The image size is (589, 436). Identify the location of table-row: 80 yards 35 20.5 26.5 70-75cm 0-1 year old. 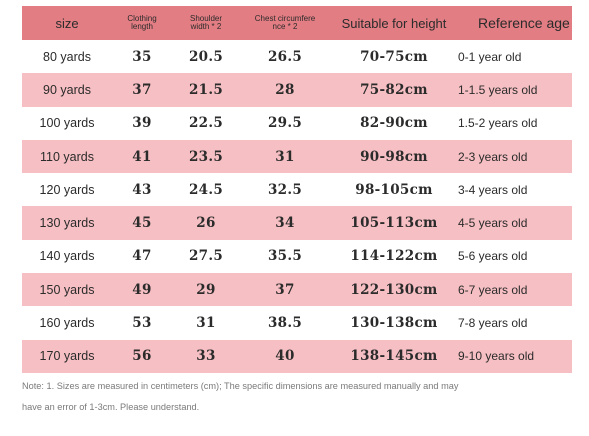
(297, 56).